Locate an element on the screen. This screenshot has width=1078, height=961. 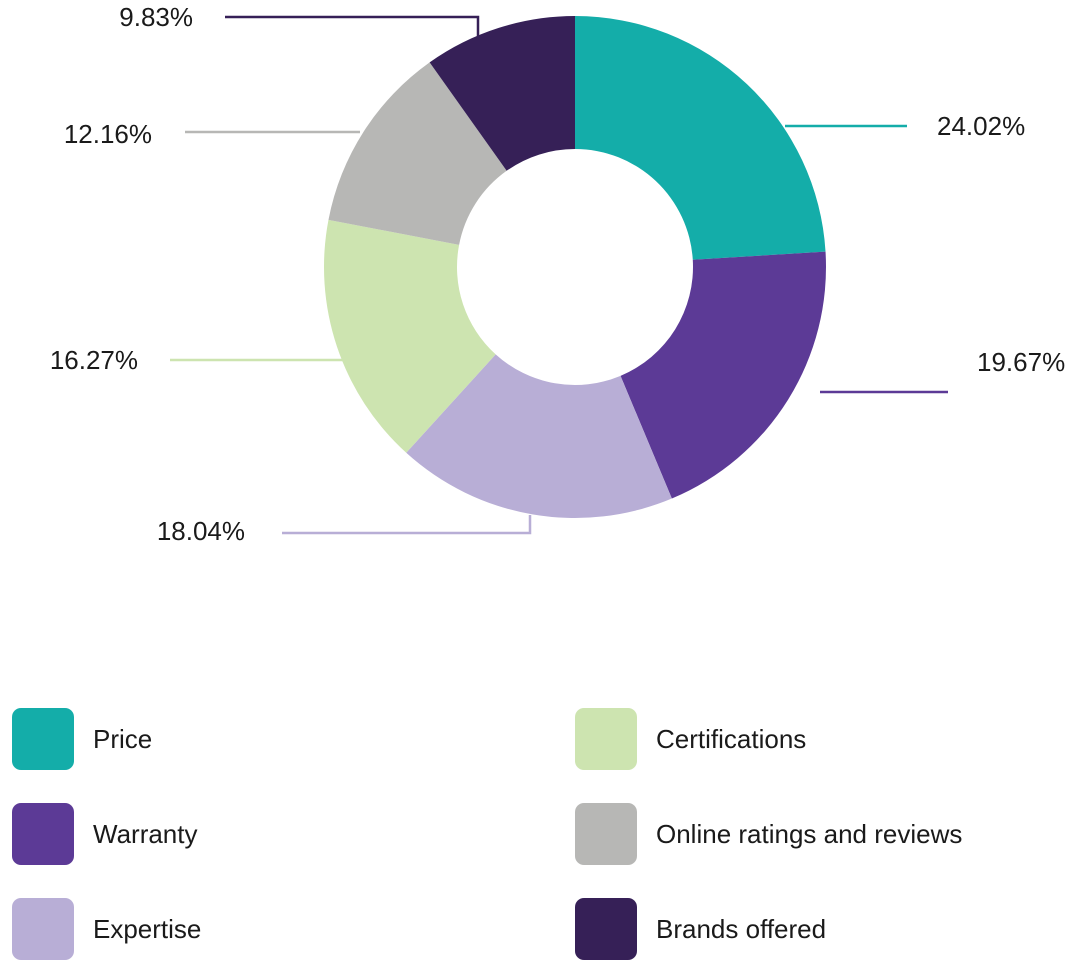
data-label: 9.83% is located at coordinates (156, 17).